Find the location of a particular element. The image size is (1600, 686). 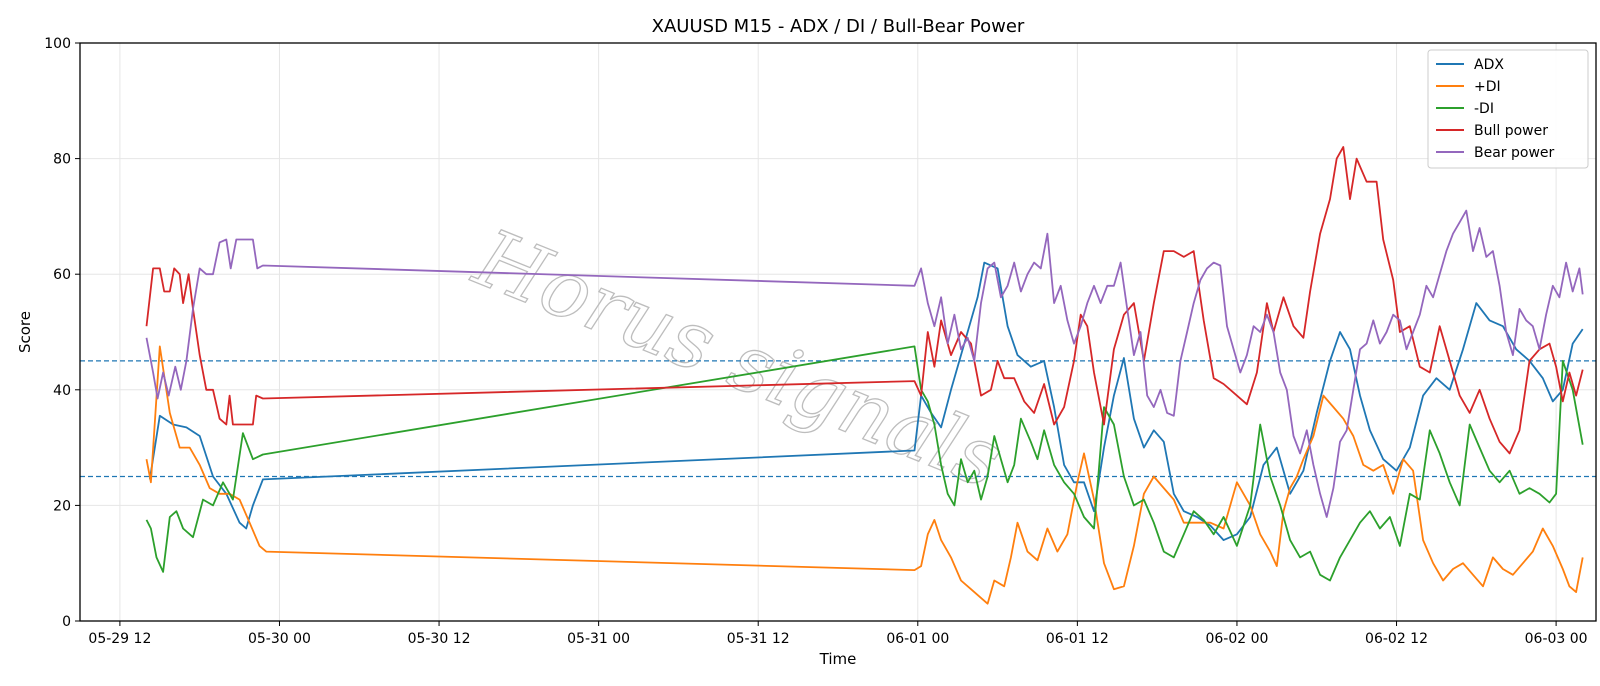

x-tick-label: 05-29 12 is located at coordinates (119, 639).